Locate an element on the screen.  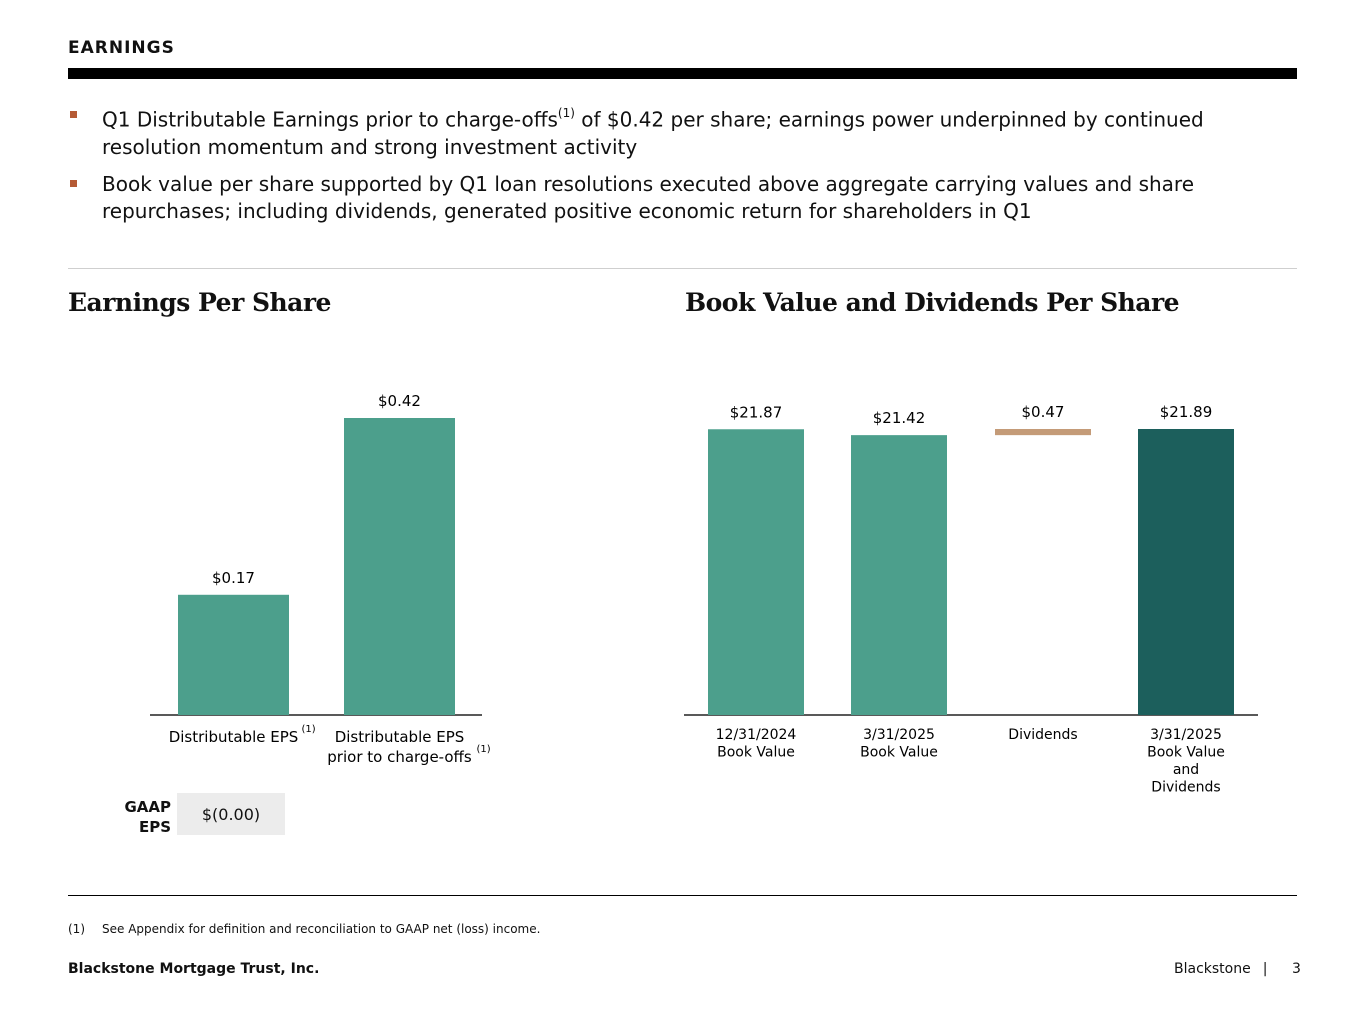
bv-value-label: $21.89 is located at coordinates (1186, 412).